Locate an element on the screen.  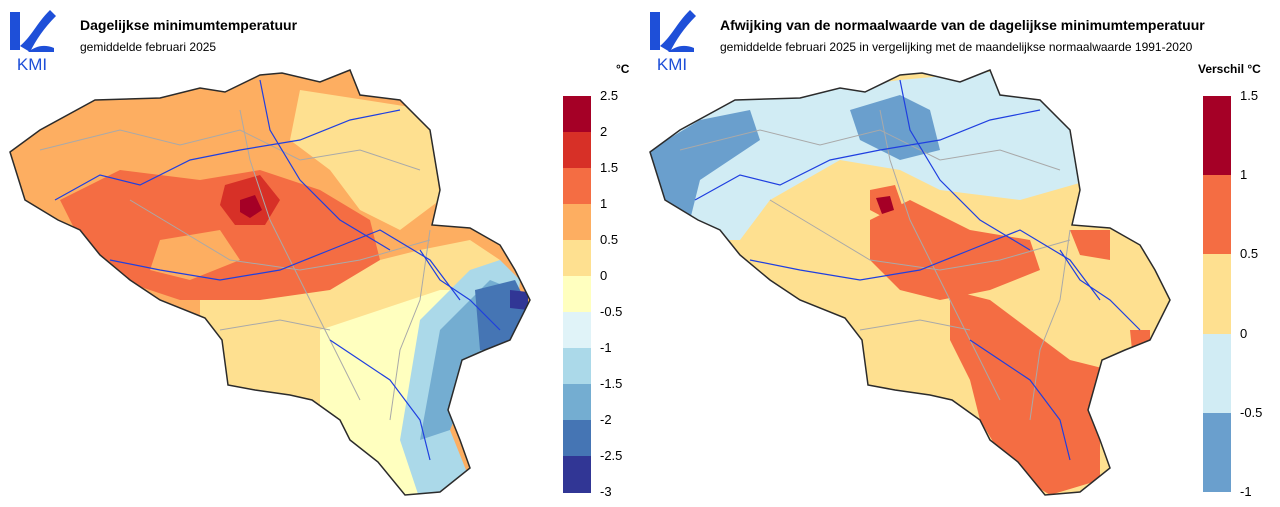
legend-tick-label: 2 is located at coordinates (604, 131).